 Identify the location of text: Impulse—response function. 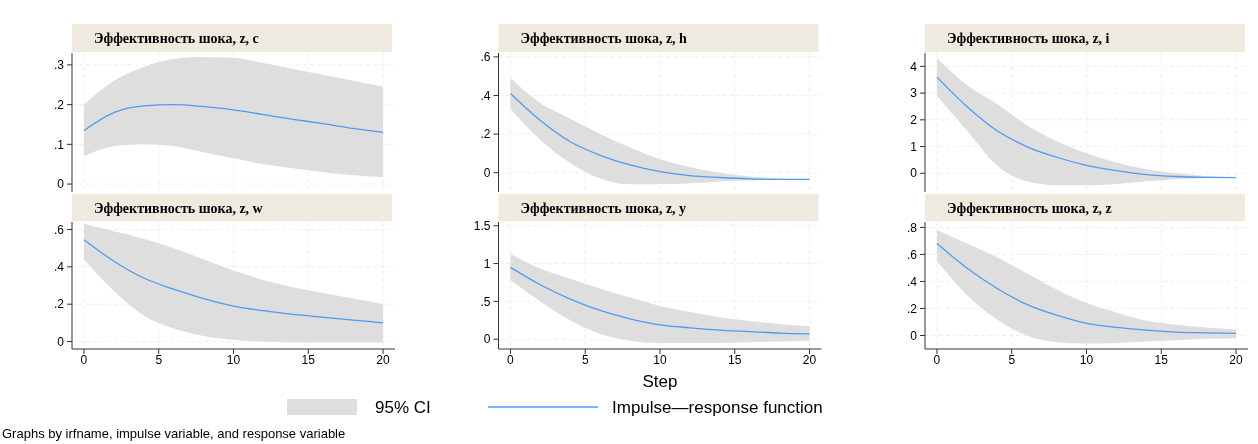
(717, 407).